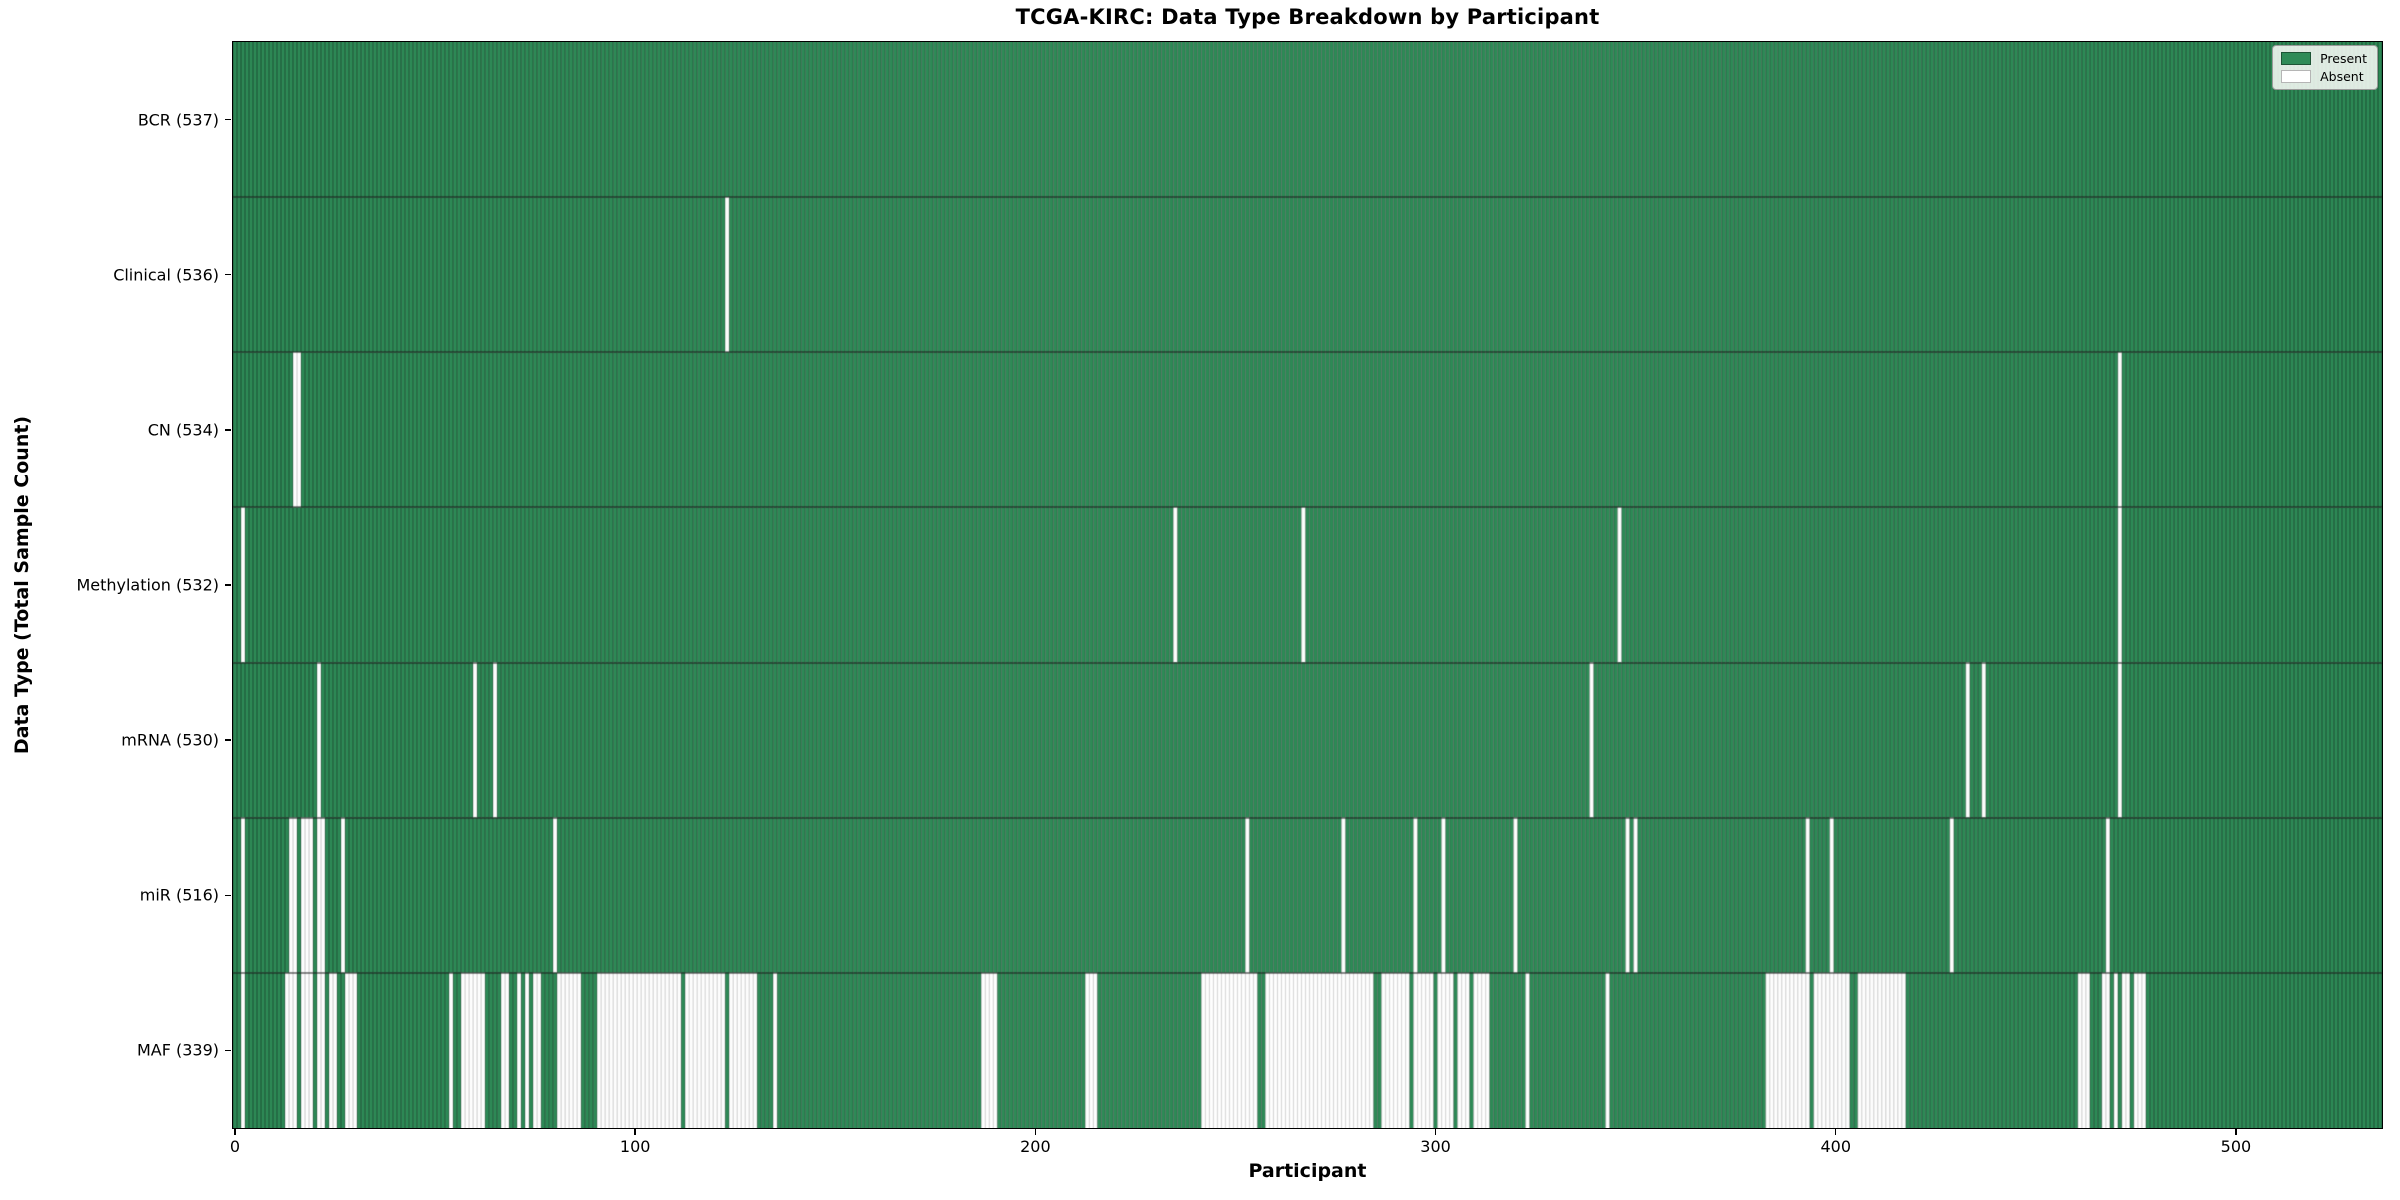 The image size is (2400, 1200). Describe the element at coordinates (2296, 58) in the screenshot. I see `legend-present-swatch` at that location.